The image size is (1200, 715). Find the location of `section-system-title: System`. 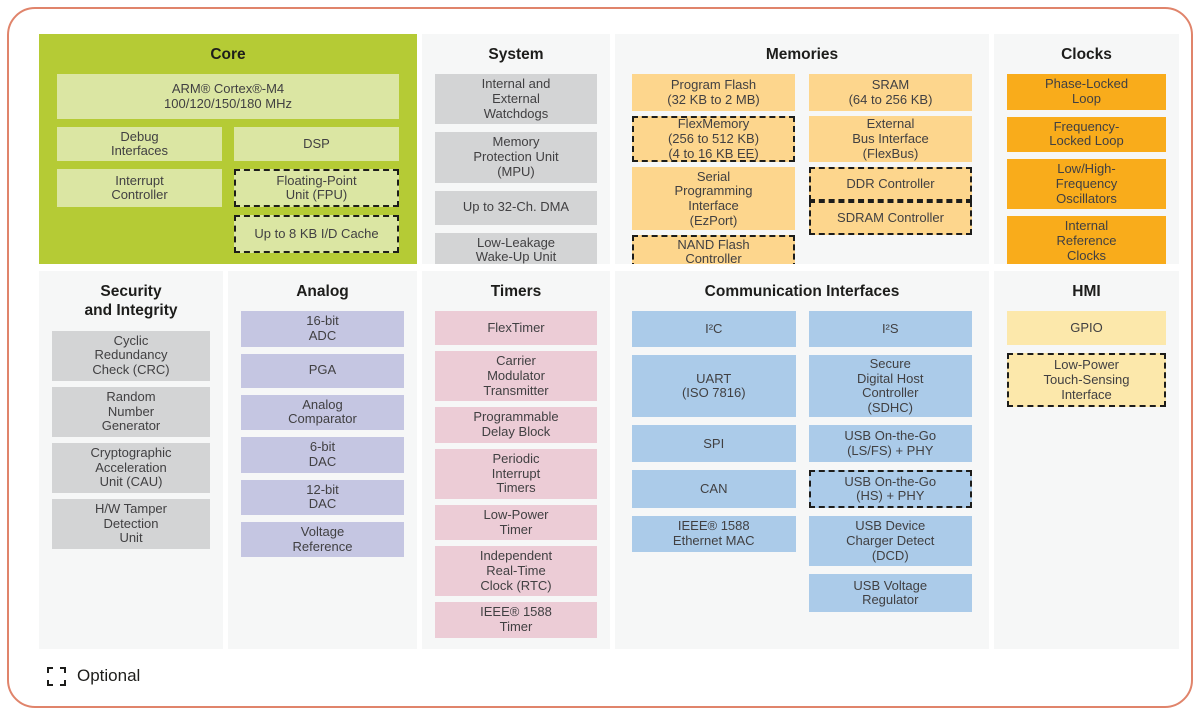

section-system-title: System is located at coordinates (516, 54).